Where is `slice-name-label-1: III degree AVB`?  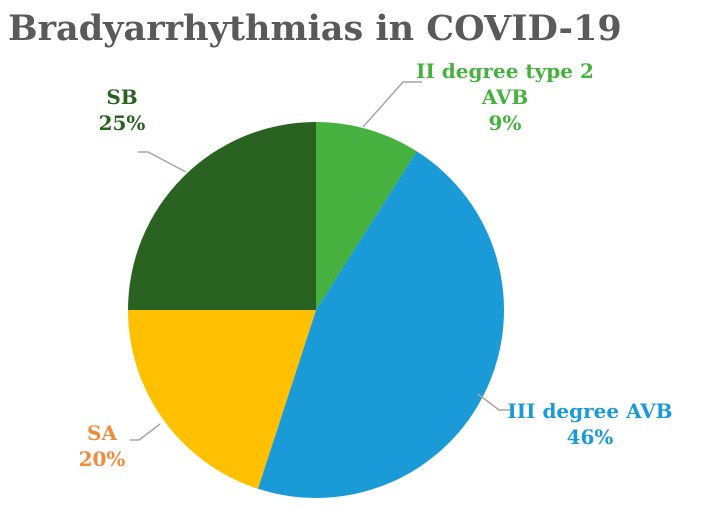 slice-name-label-1: III degree AVB is located at coordinates (589, 411).